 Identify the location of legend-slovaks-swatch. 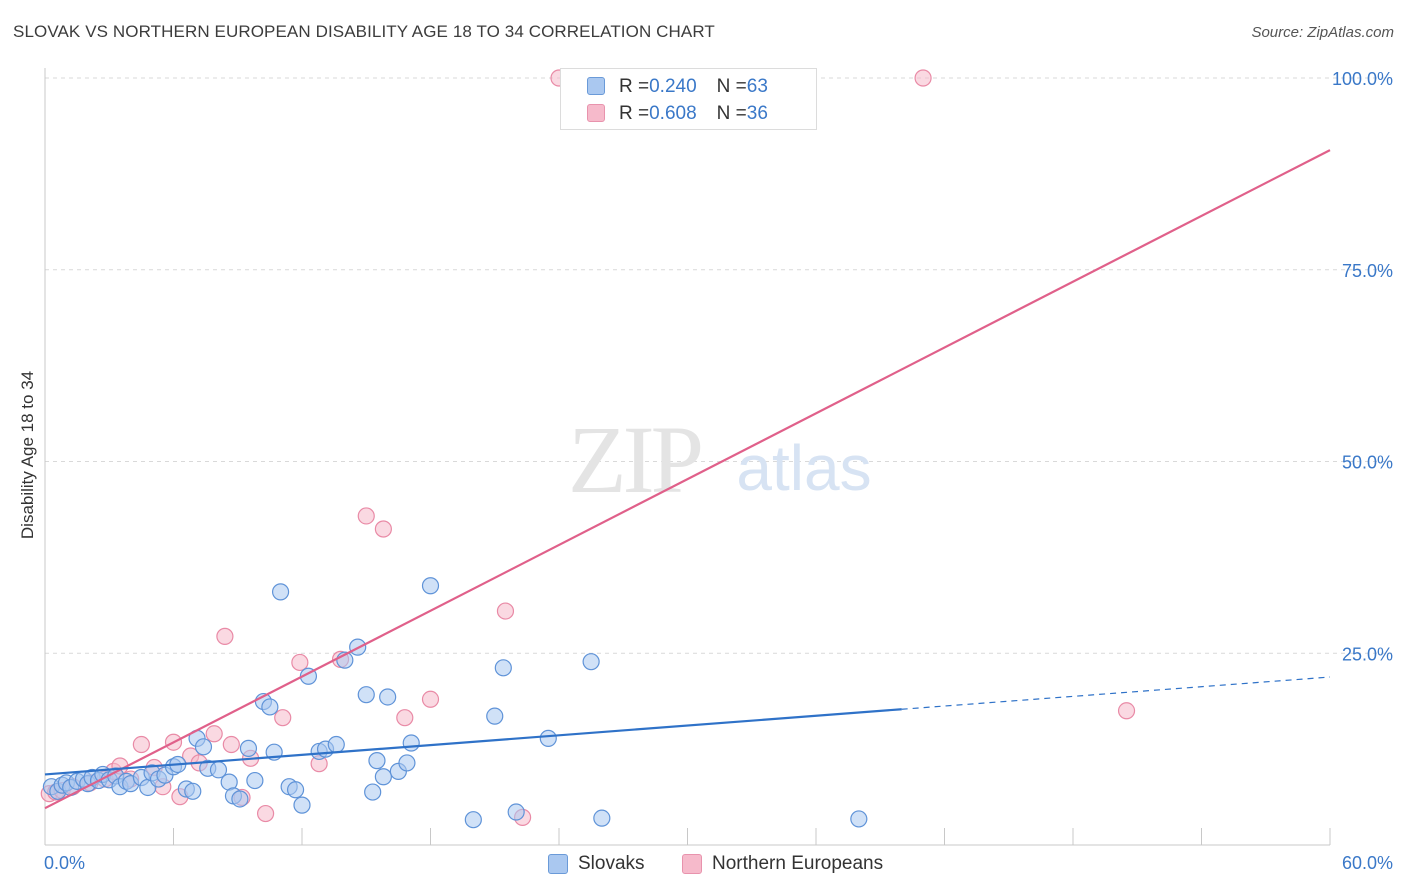
(558, 864).